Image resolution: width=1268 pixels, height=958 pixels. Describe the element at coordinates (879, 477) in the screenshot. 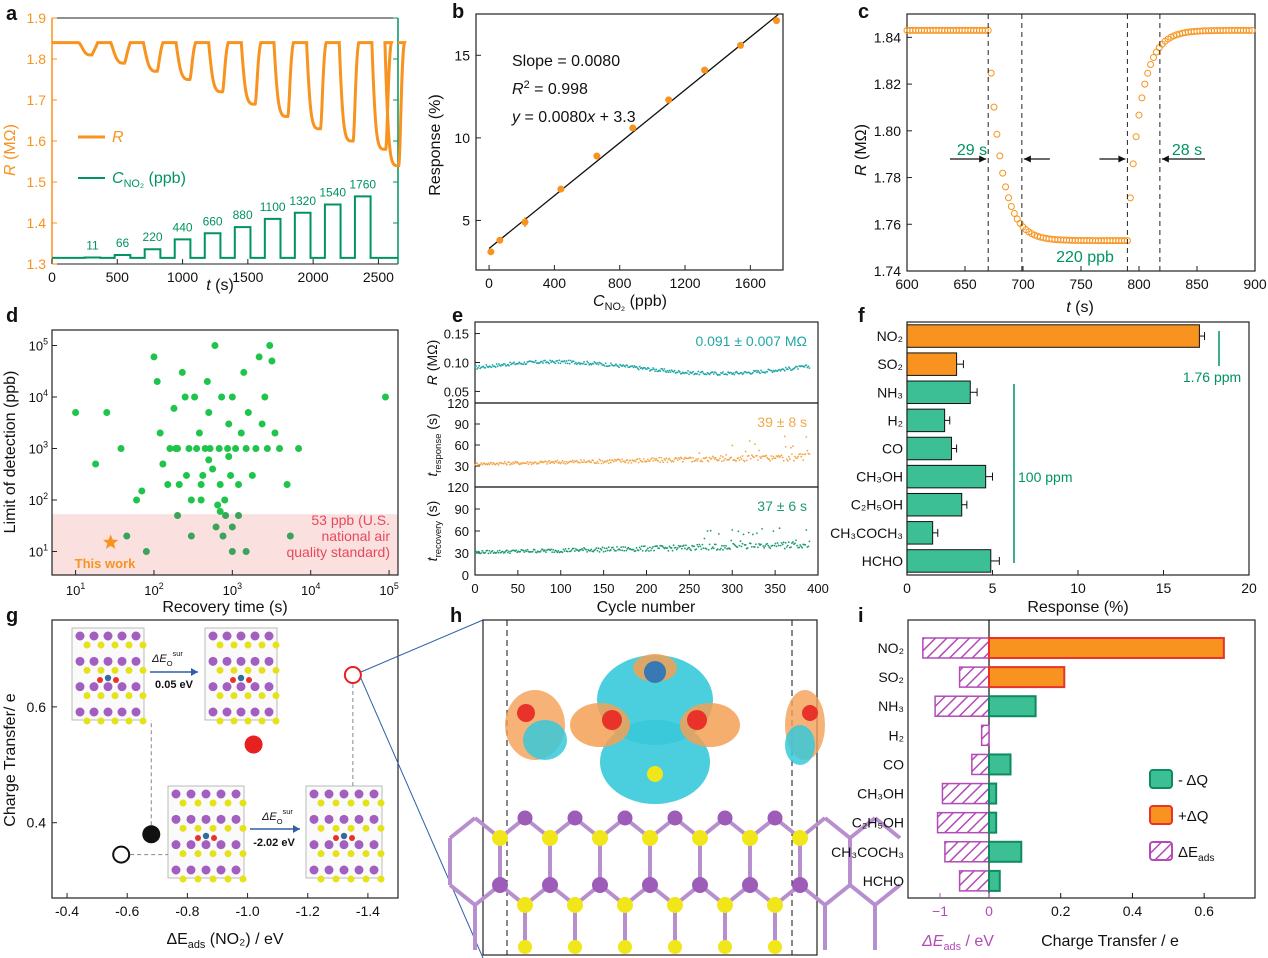

I see `category-label: CH₃OH` at that location.